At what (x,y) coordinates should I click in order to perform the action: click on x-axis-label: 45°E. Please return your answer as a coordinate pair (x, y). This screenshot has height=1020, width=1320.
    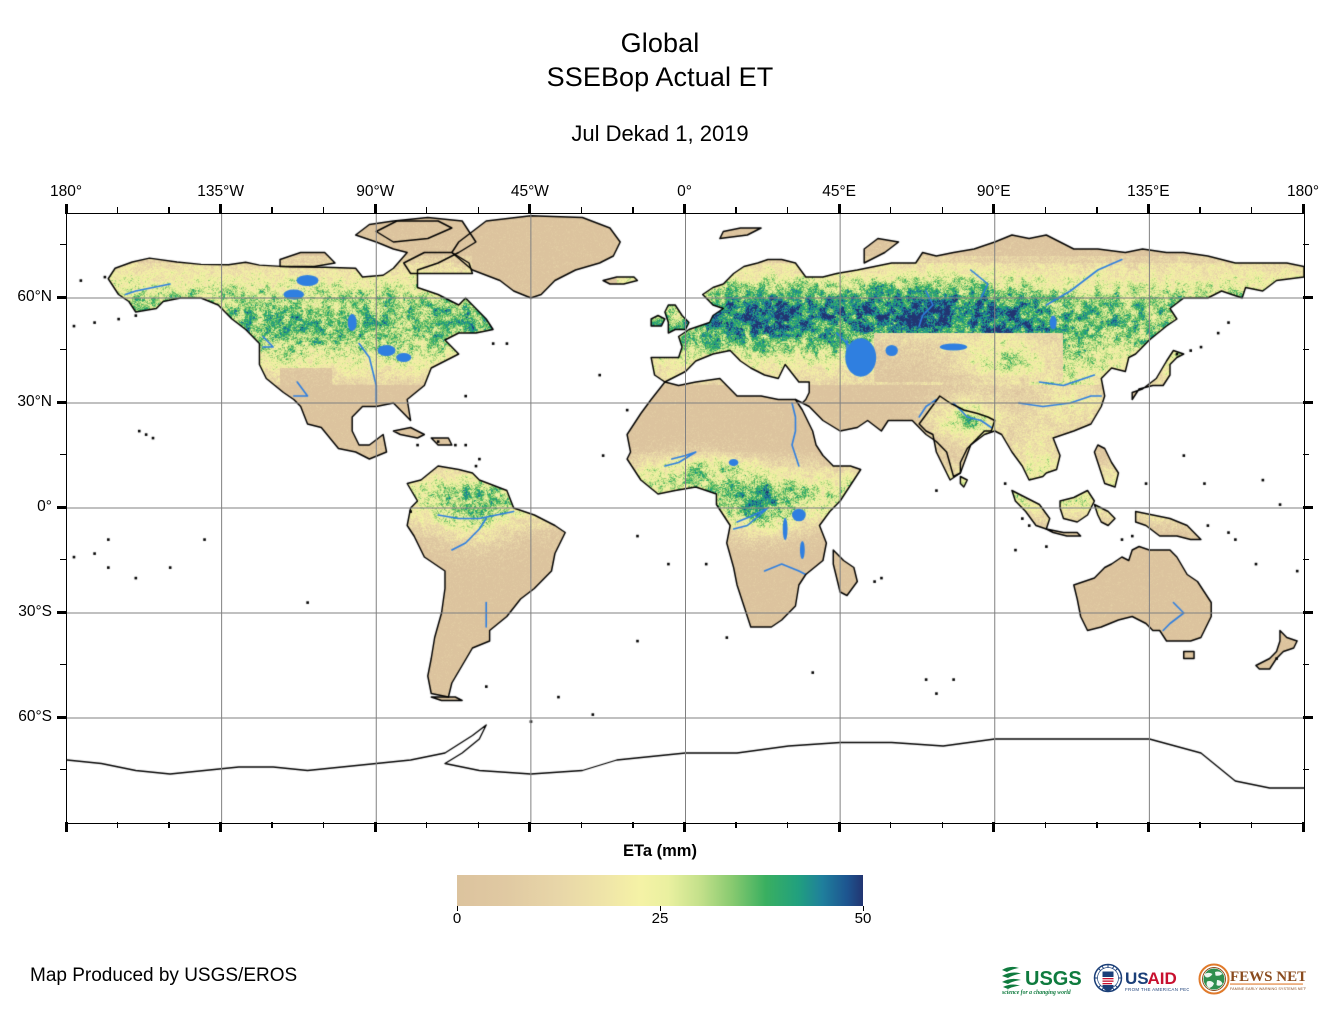
    Looking at the image, I should click on (839, 191).